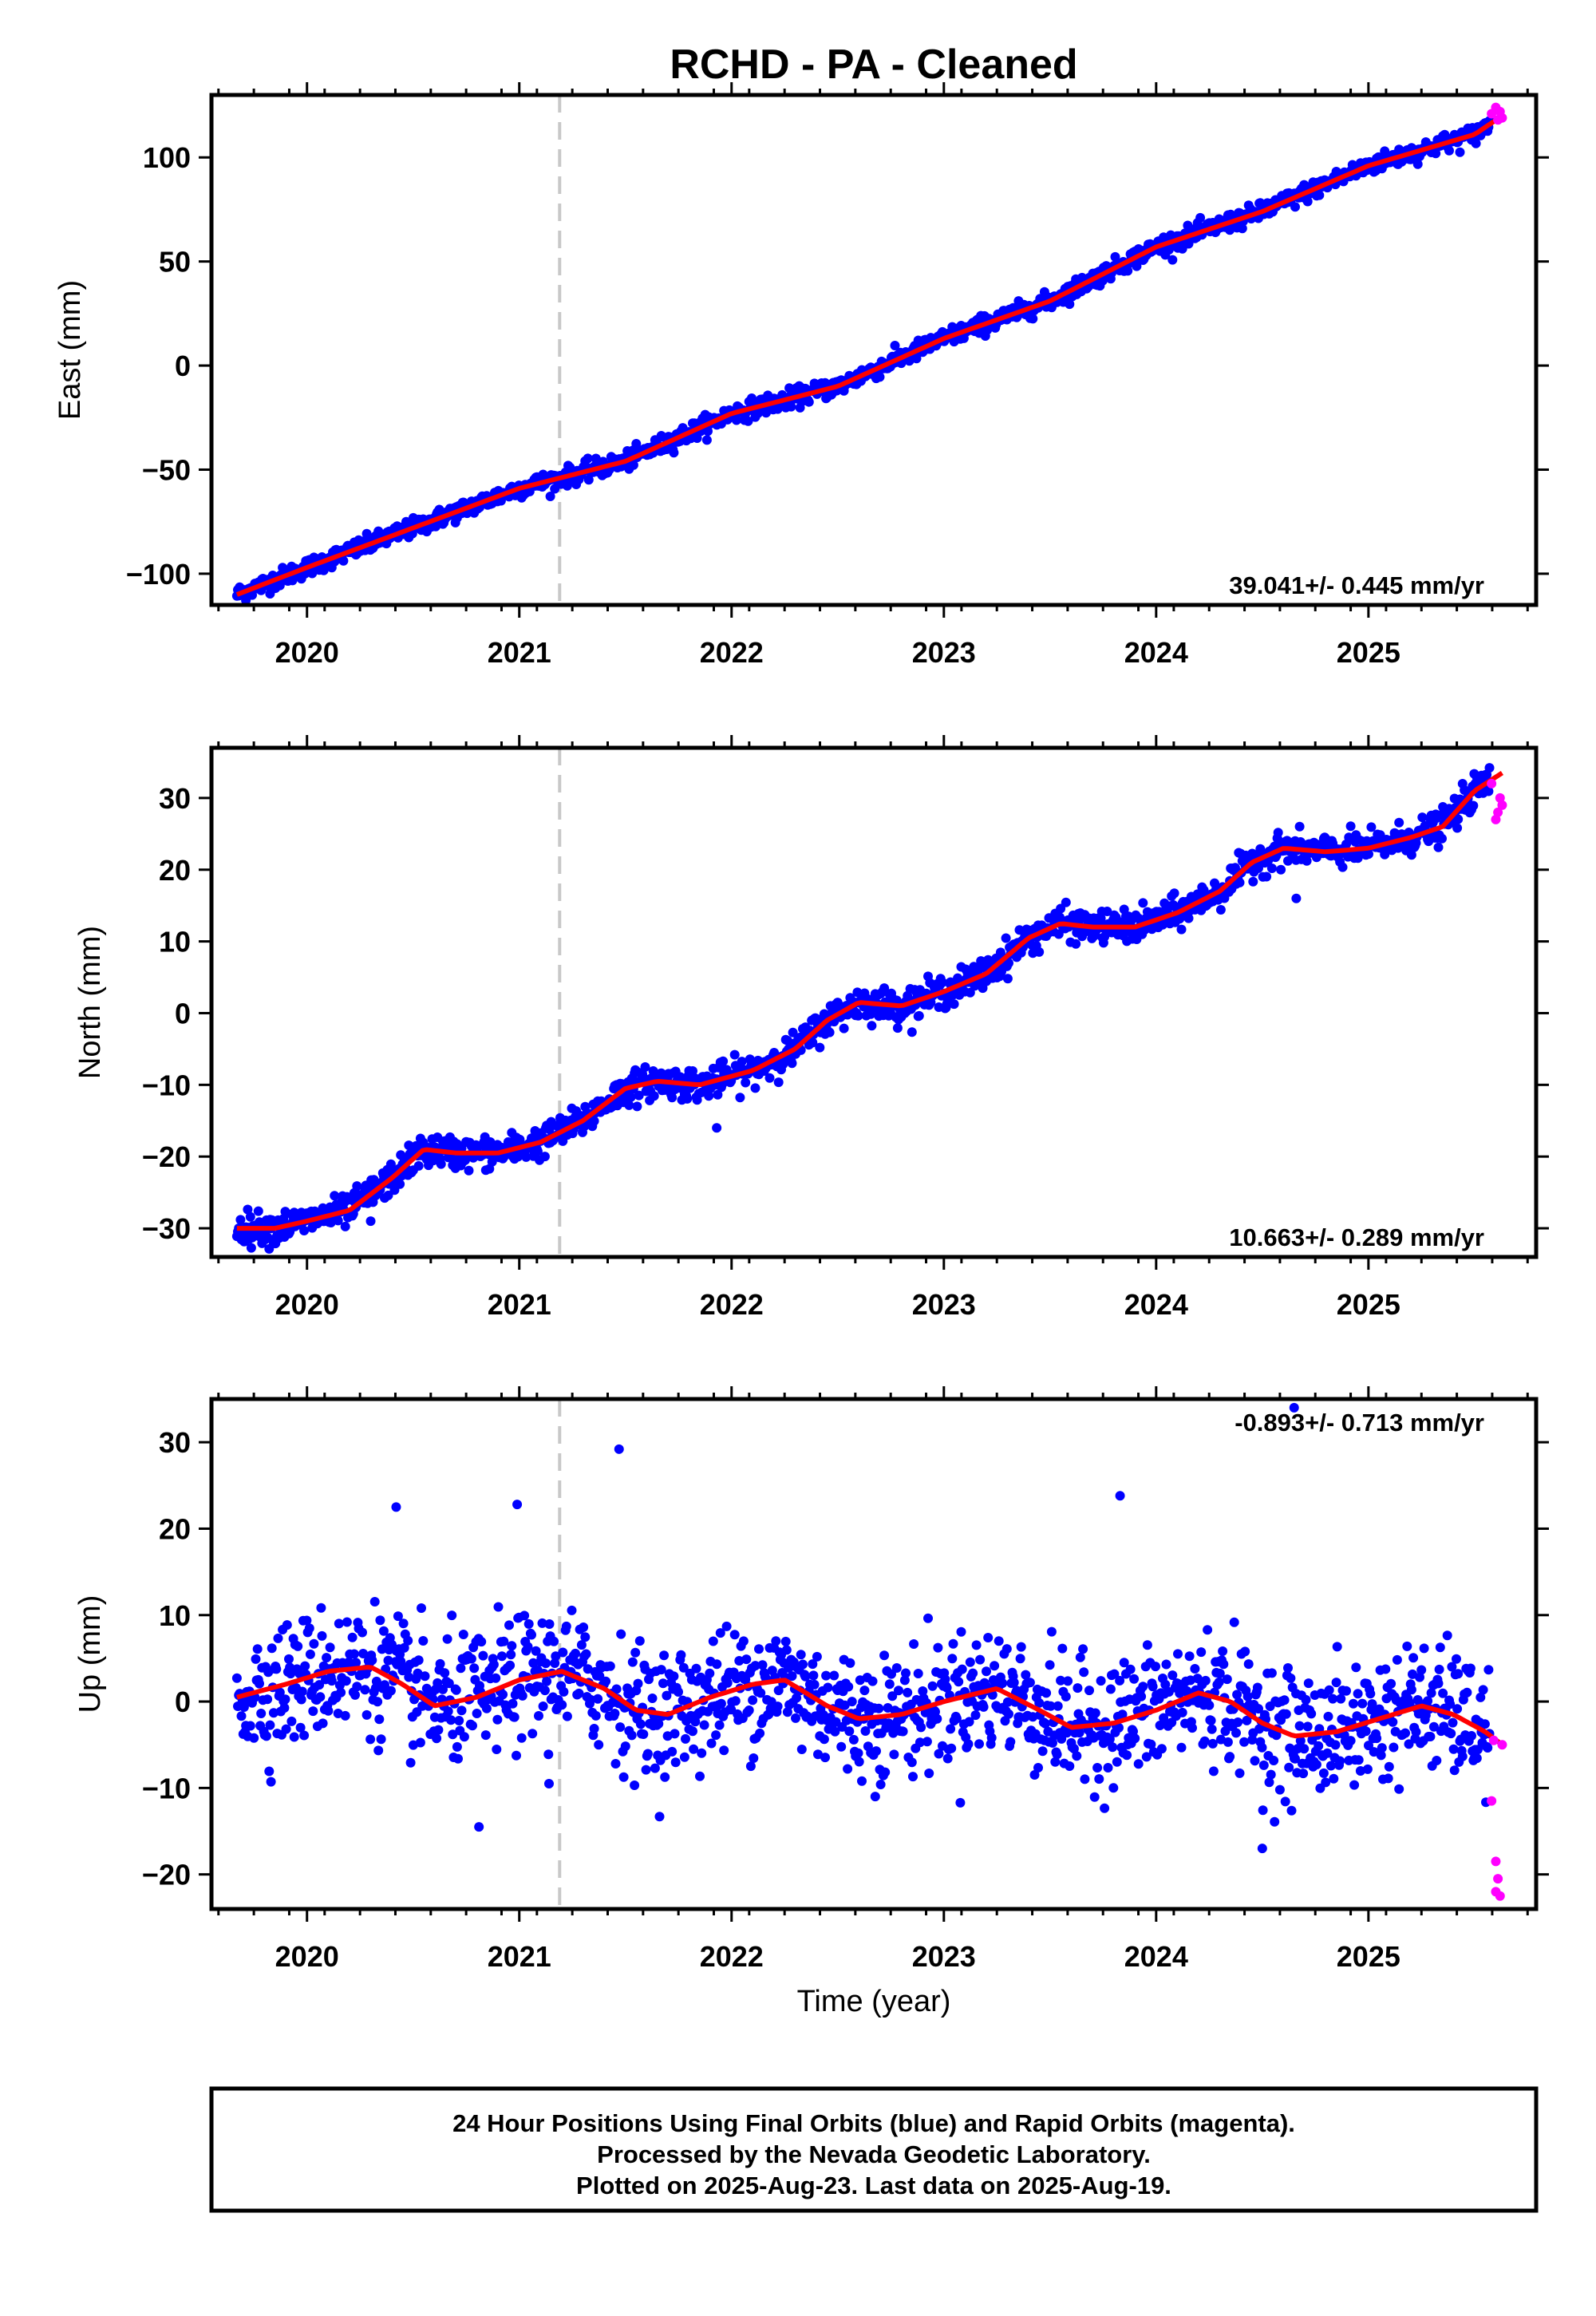 This screenshot has width=1596, height=2316. Describe the element at coordinates (183, 366) in the screenshot. I see `y-tick-label: 0` at that location.